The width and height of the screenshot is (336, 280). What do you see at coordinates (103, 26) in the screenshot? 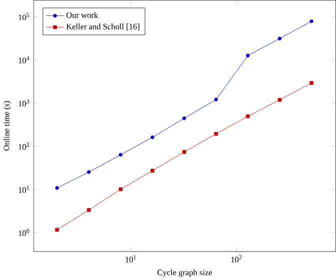
I see `legend-label: Keller and Scholl [16]` at bounding box center [103, 26].